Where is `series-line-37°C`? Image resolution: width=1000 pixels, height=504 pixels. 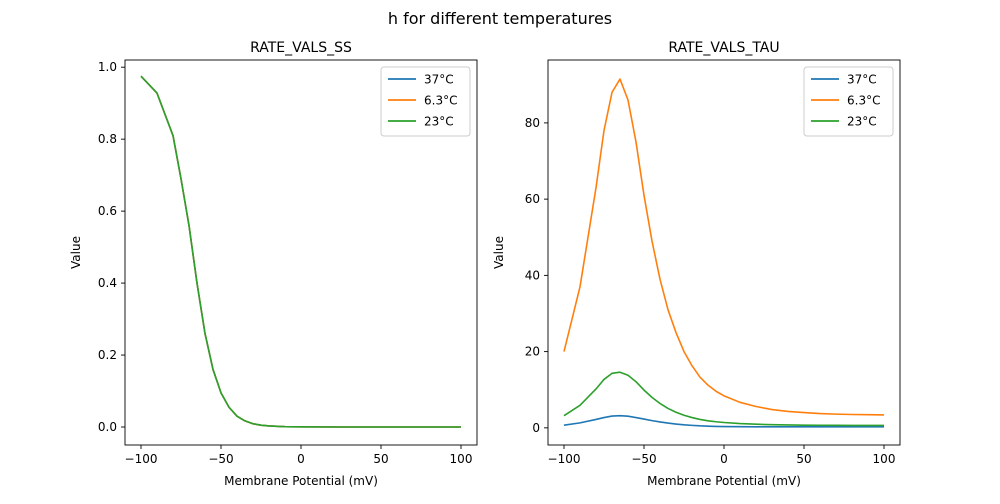 series-line-37°C is located at coordinates (723, 421).